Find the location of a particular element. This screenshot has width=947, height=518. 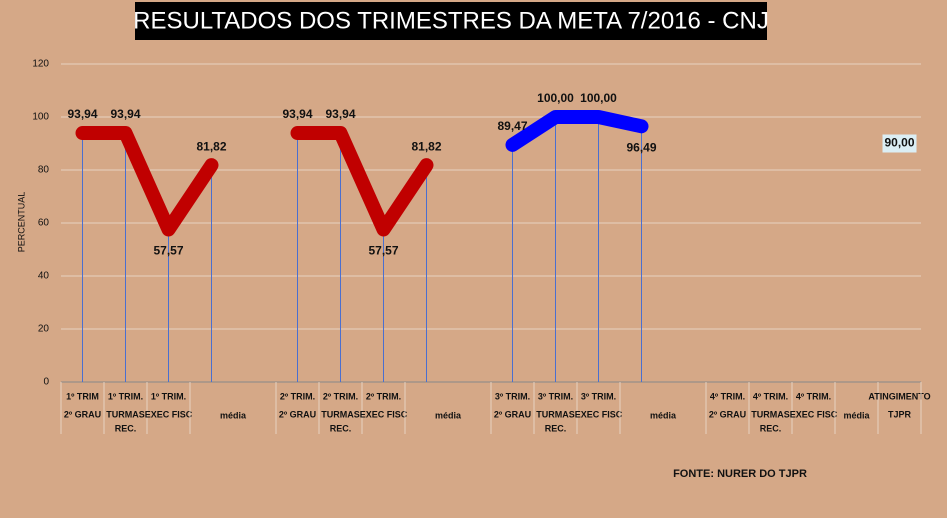

y-tick-label: 100 is located at coordinates (40, 117).